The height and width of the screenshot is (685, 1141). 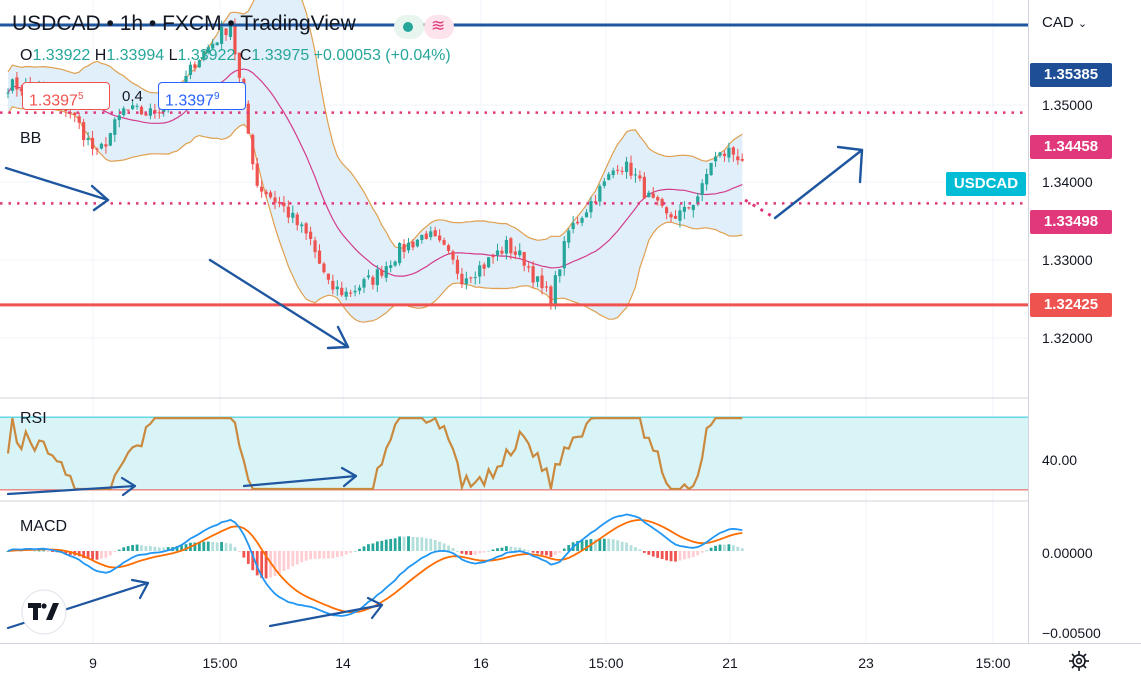 I want to click on rsi-pane, so click(x=514, y=456).